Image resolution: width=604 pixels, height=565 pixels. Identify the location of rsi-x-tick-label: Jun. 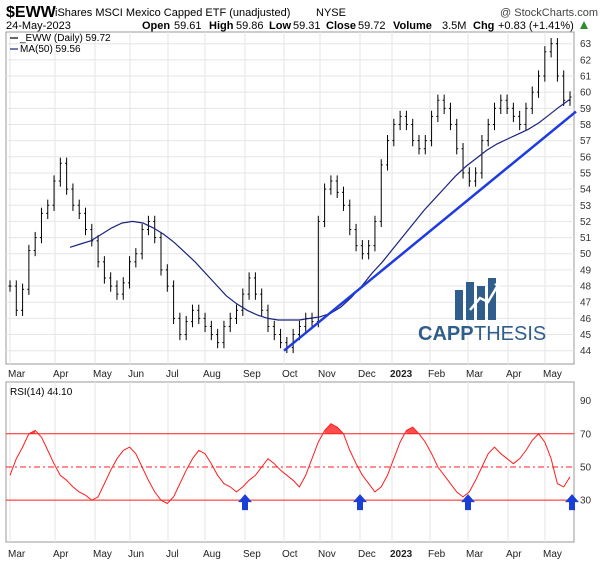
(136, 554).